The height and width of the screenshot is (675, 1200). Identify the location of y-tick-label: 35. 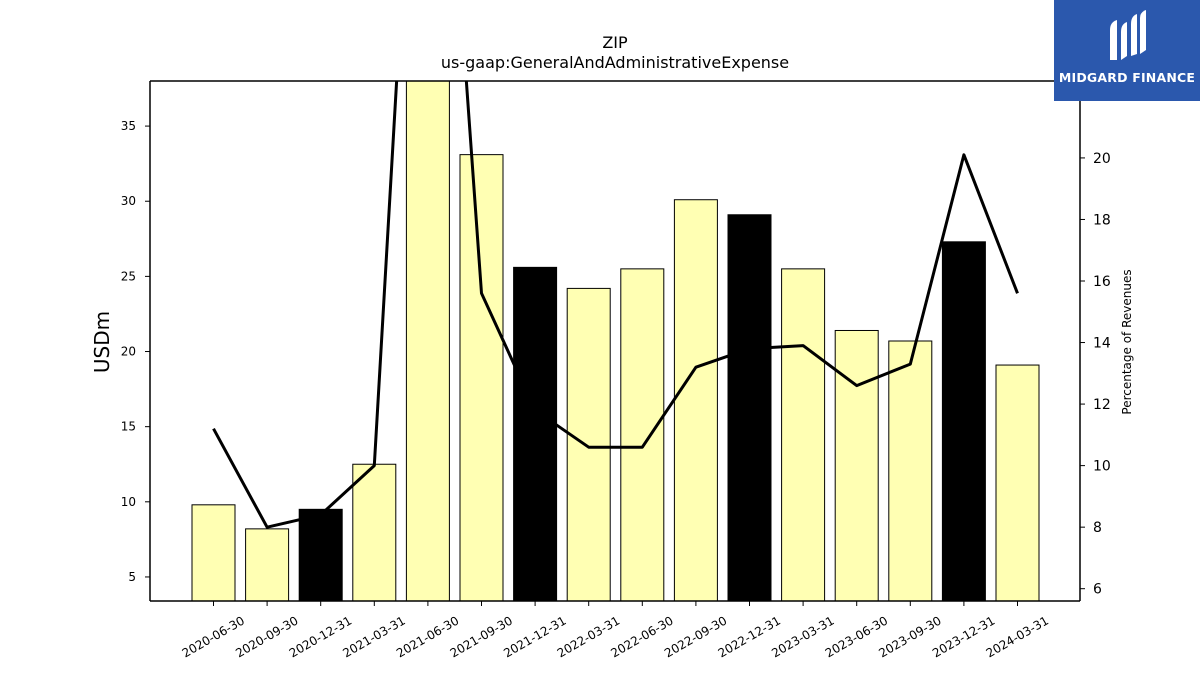
(128, 126).